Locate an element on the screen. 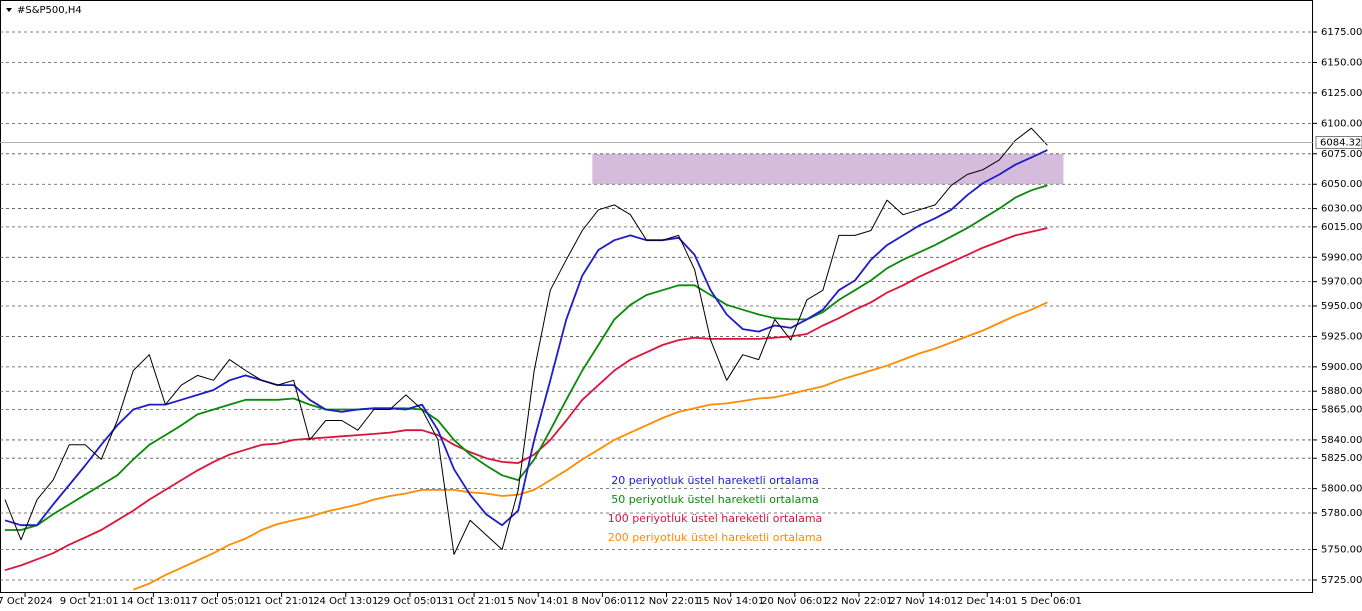 Image resolution: width=1362 pixels, height=611 pixels. legend-label: 200 periyotluk üstel hareketli ortalama is located at coordinates (715, 537).